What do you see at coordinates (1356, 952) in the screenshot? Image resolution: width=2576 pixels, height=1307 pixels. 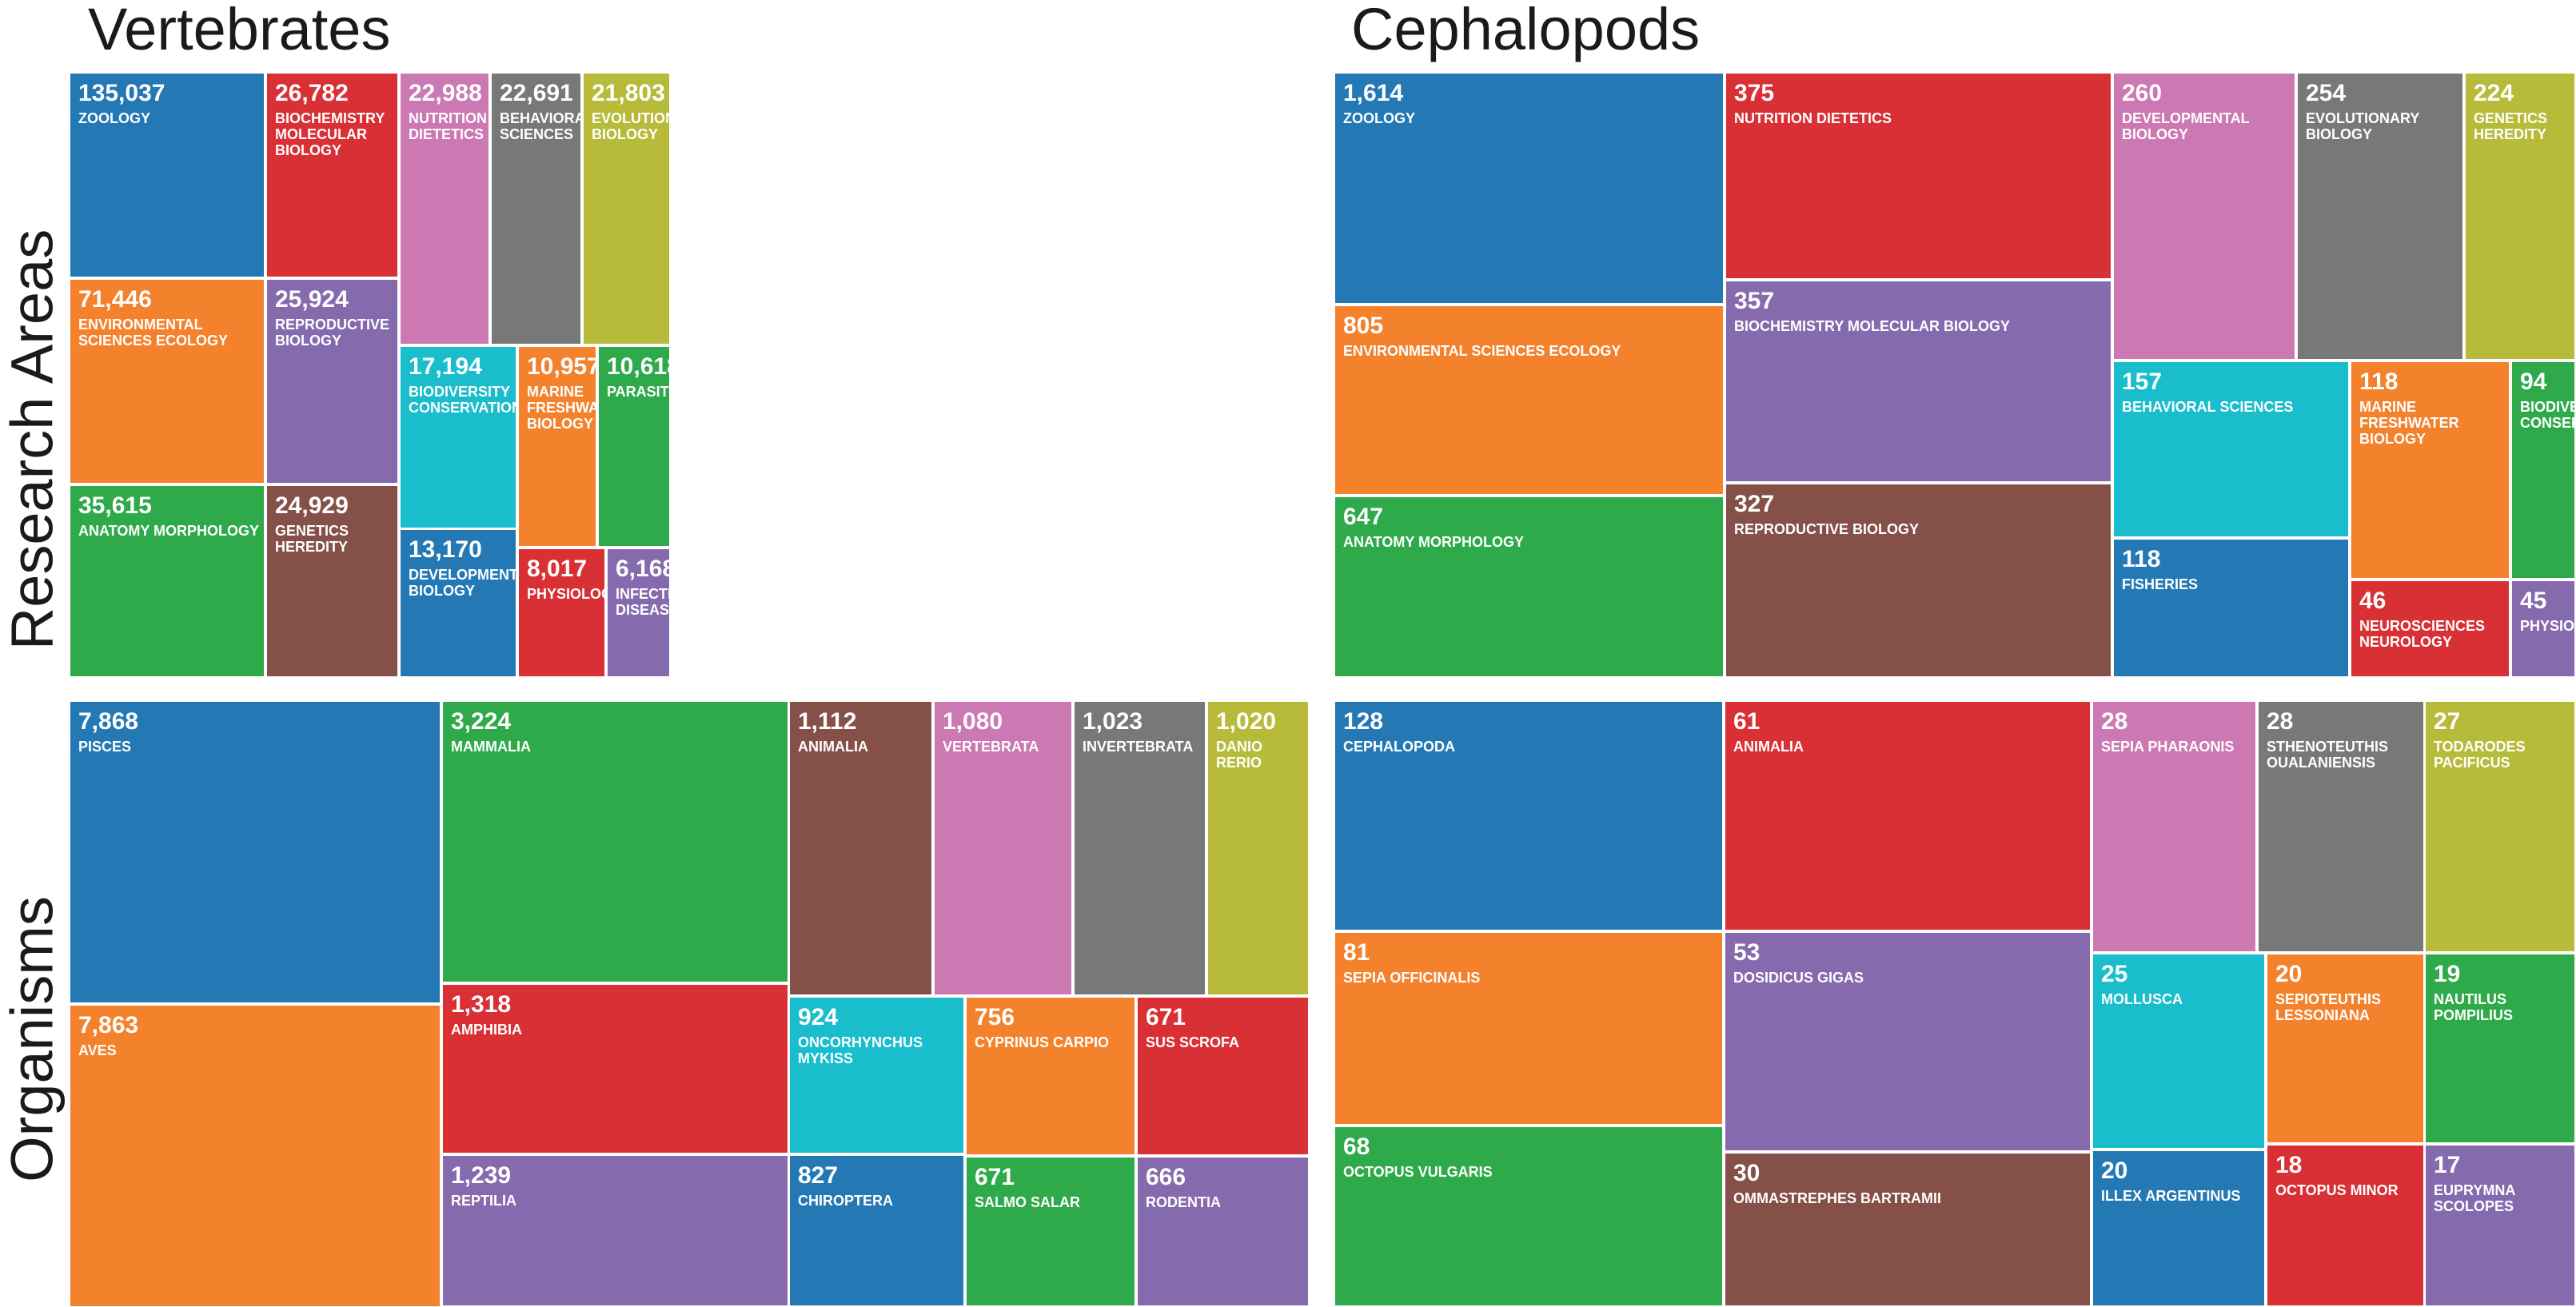 I see `treemap-value: 81` at bounding box center [1356, 952].